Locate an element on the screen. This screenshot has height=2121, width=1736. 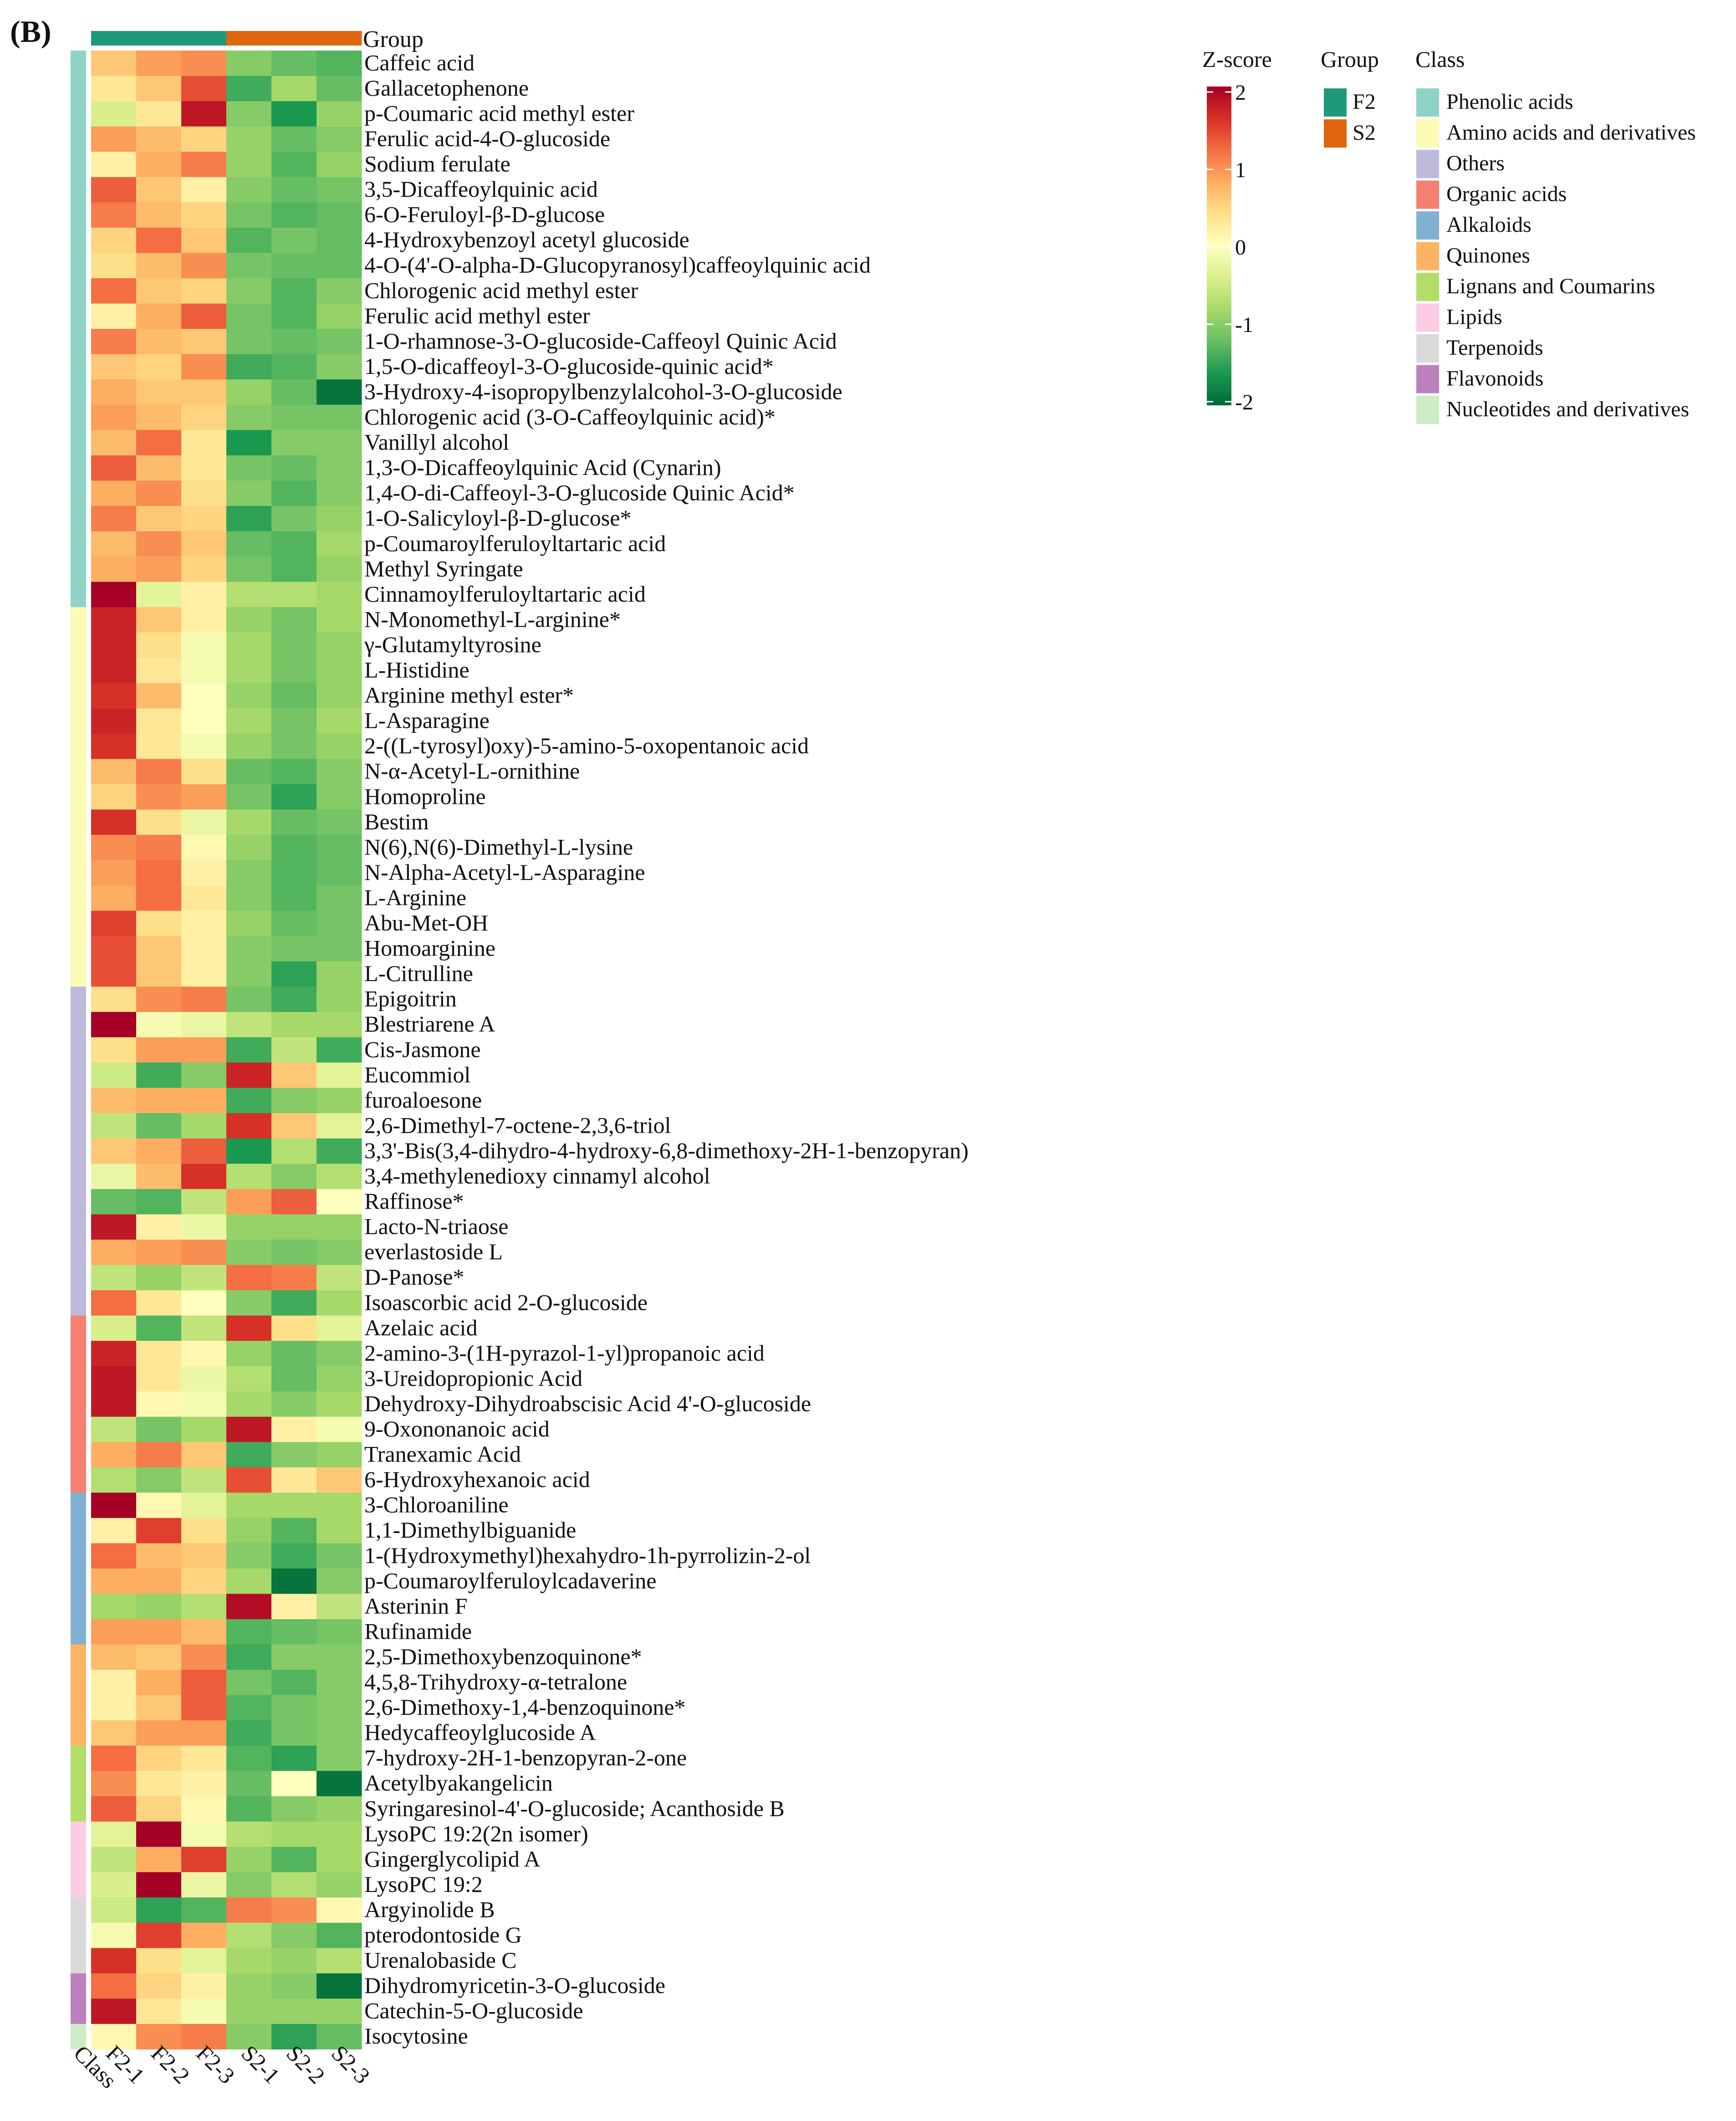
row-label: Homoarginine is located at coordinates (430, 948).